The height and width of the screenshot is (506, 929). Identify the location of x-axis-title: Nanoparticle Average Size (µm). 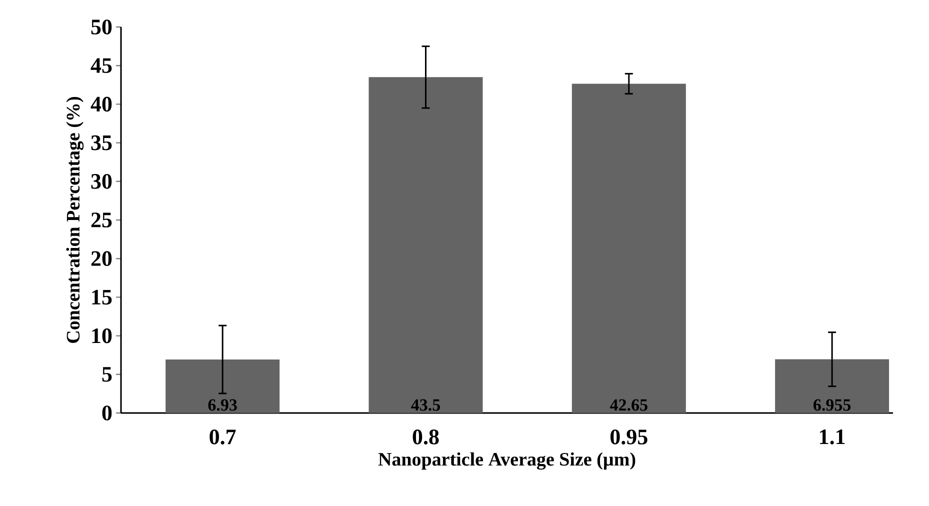
(507, 461).